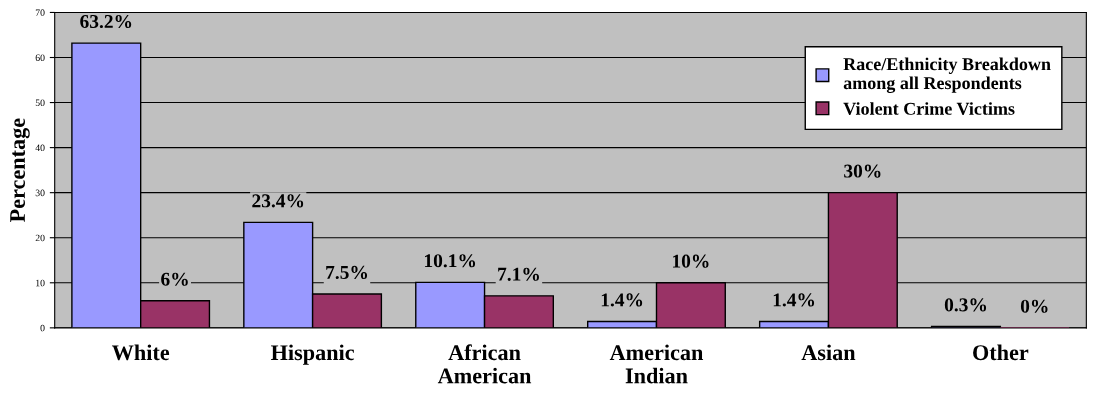 This screenshot has height=415, width=1094. What do you see at coordinates (929, 108) in the screenshot?
I see `legend-label: Violent Crime Victims` at bounding box center [929, 108].